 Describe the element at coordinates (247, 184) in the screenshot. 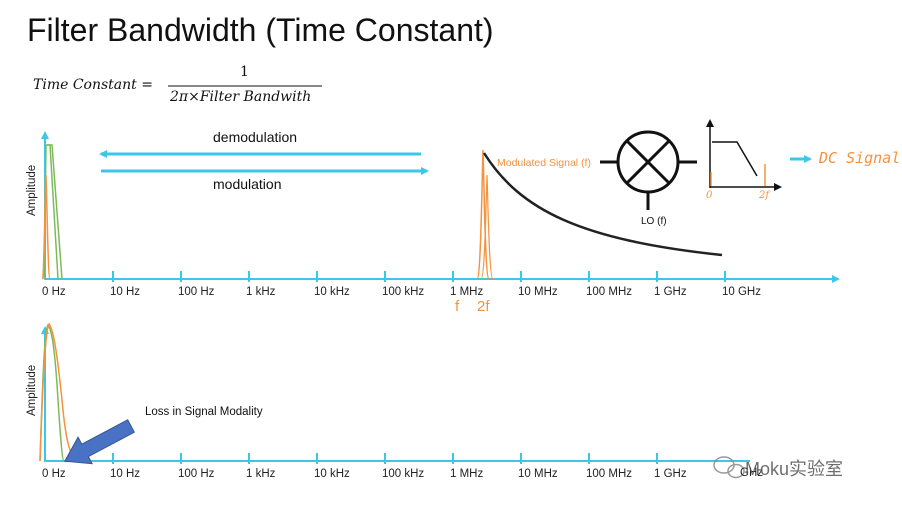

I see `modulation-label: modulation` at that location.